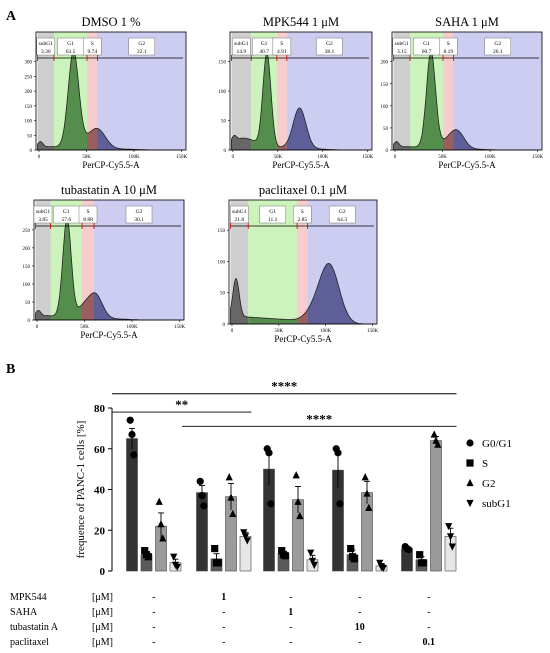  I want to click on gate-value: 57.6, so click(66, 220).